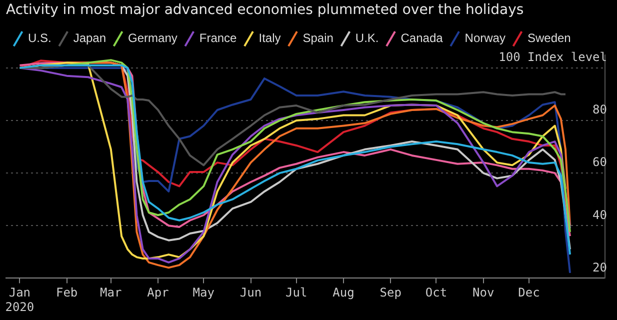  I want to click on x-tick-label: Jun, so click(251, 293).